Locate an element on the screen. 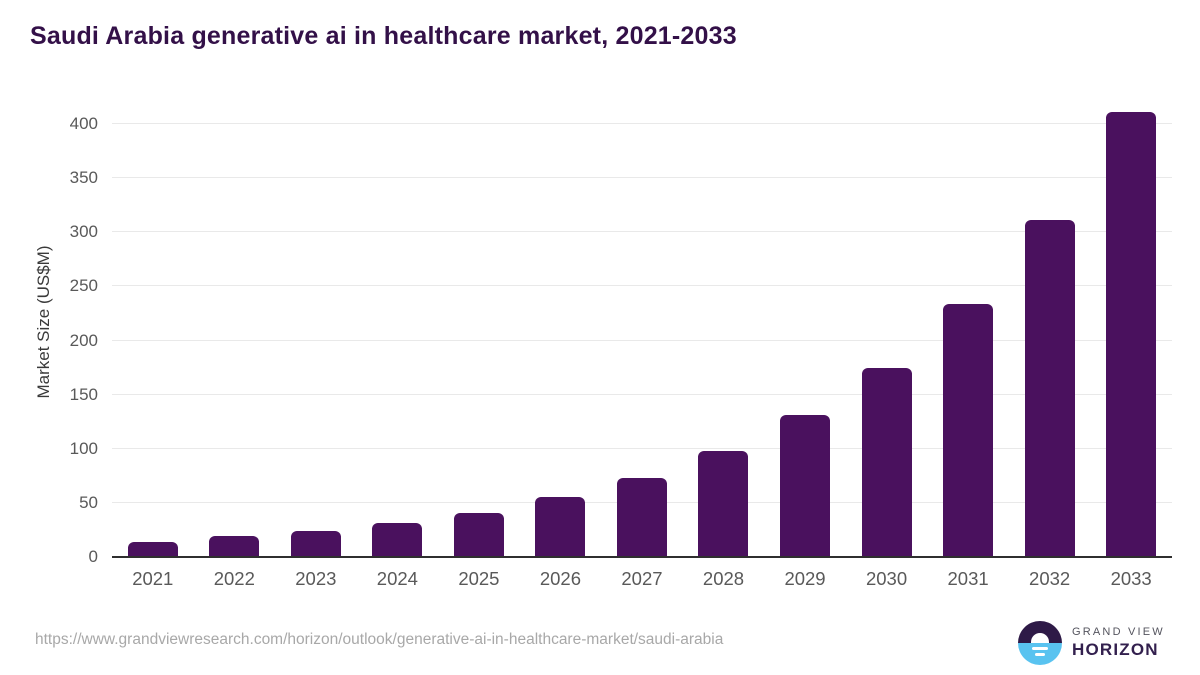 The width and height of the screenshot is (1200, 675). bar-2026 is located at coordinates (560, 527).